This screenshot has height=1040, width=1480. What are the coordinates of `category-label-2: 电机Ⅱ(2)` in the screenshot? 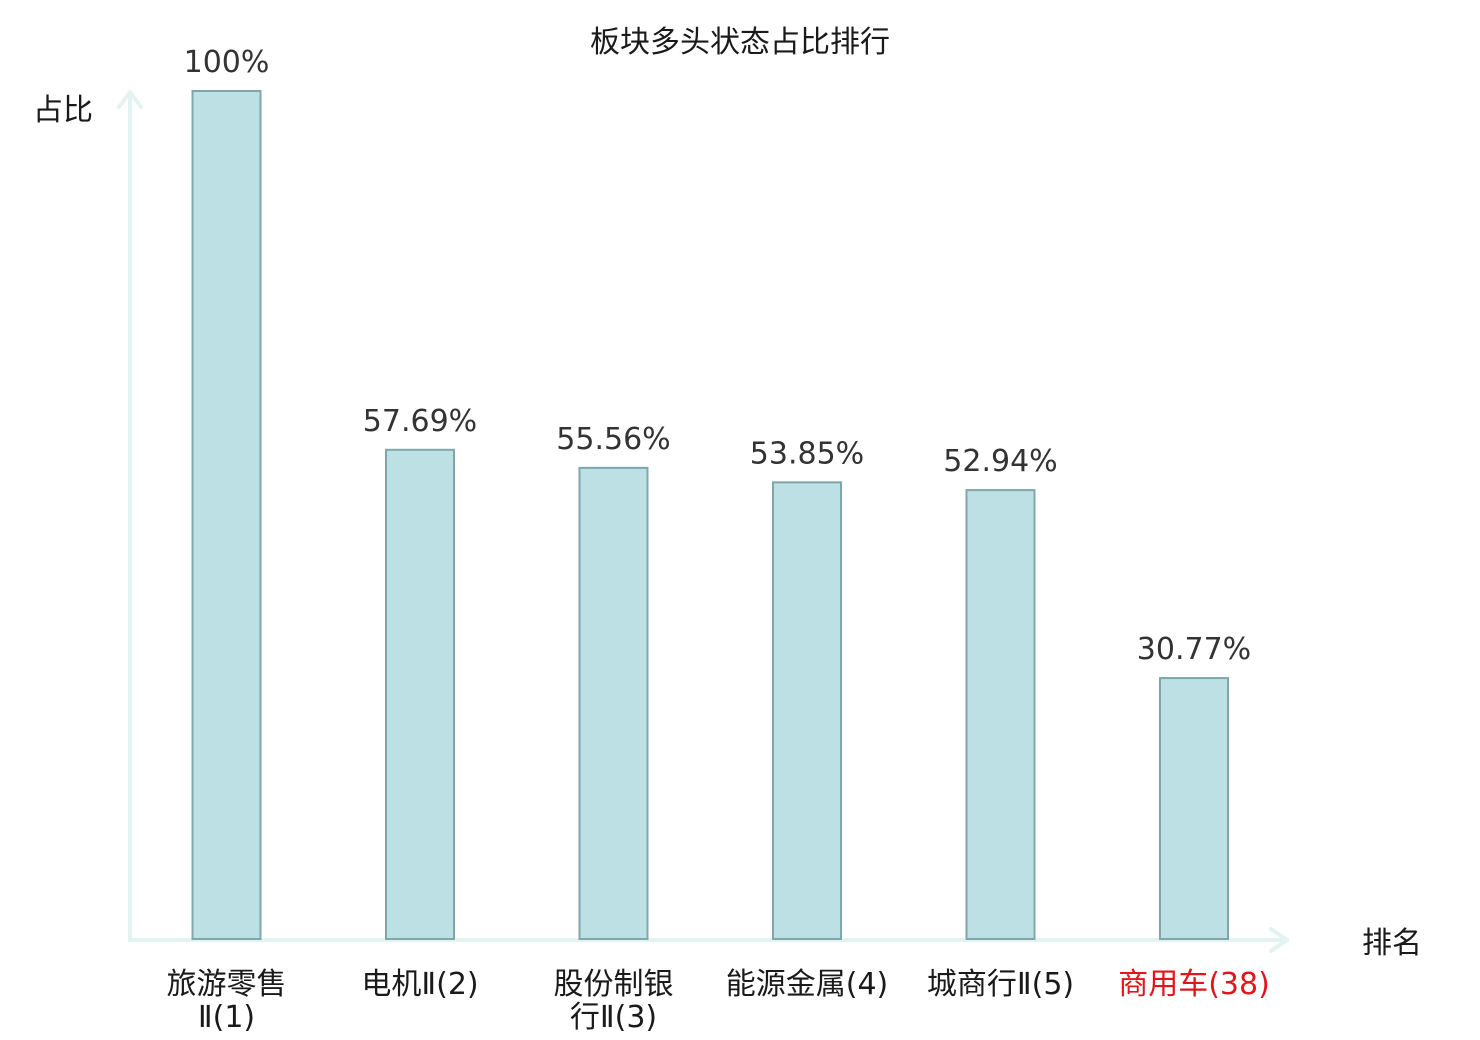 It's located at (419, 984).